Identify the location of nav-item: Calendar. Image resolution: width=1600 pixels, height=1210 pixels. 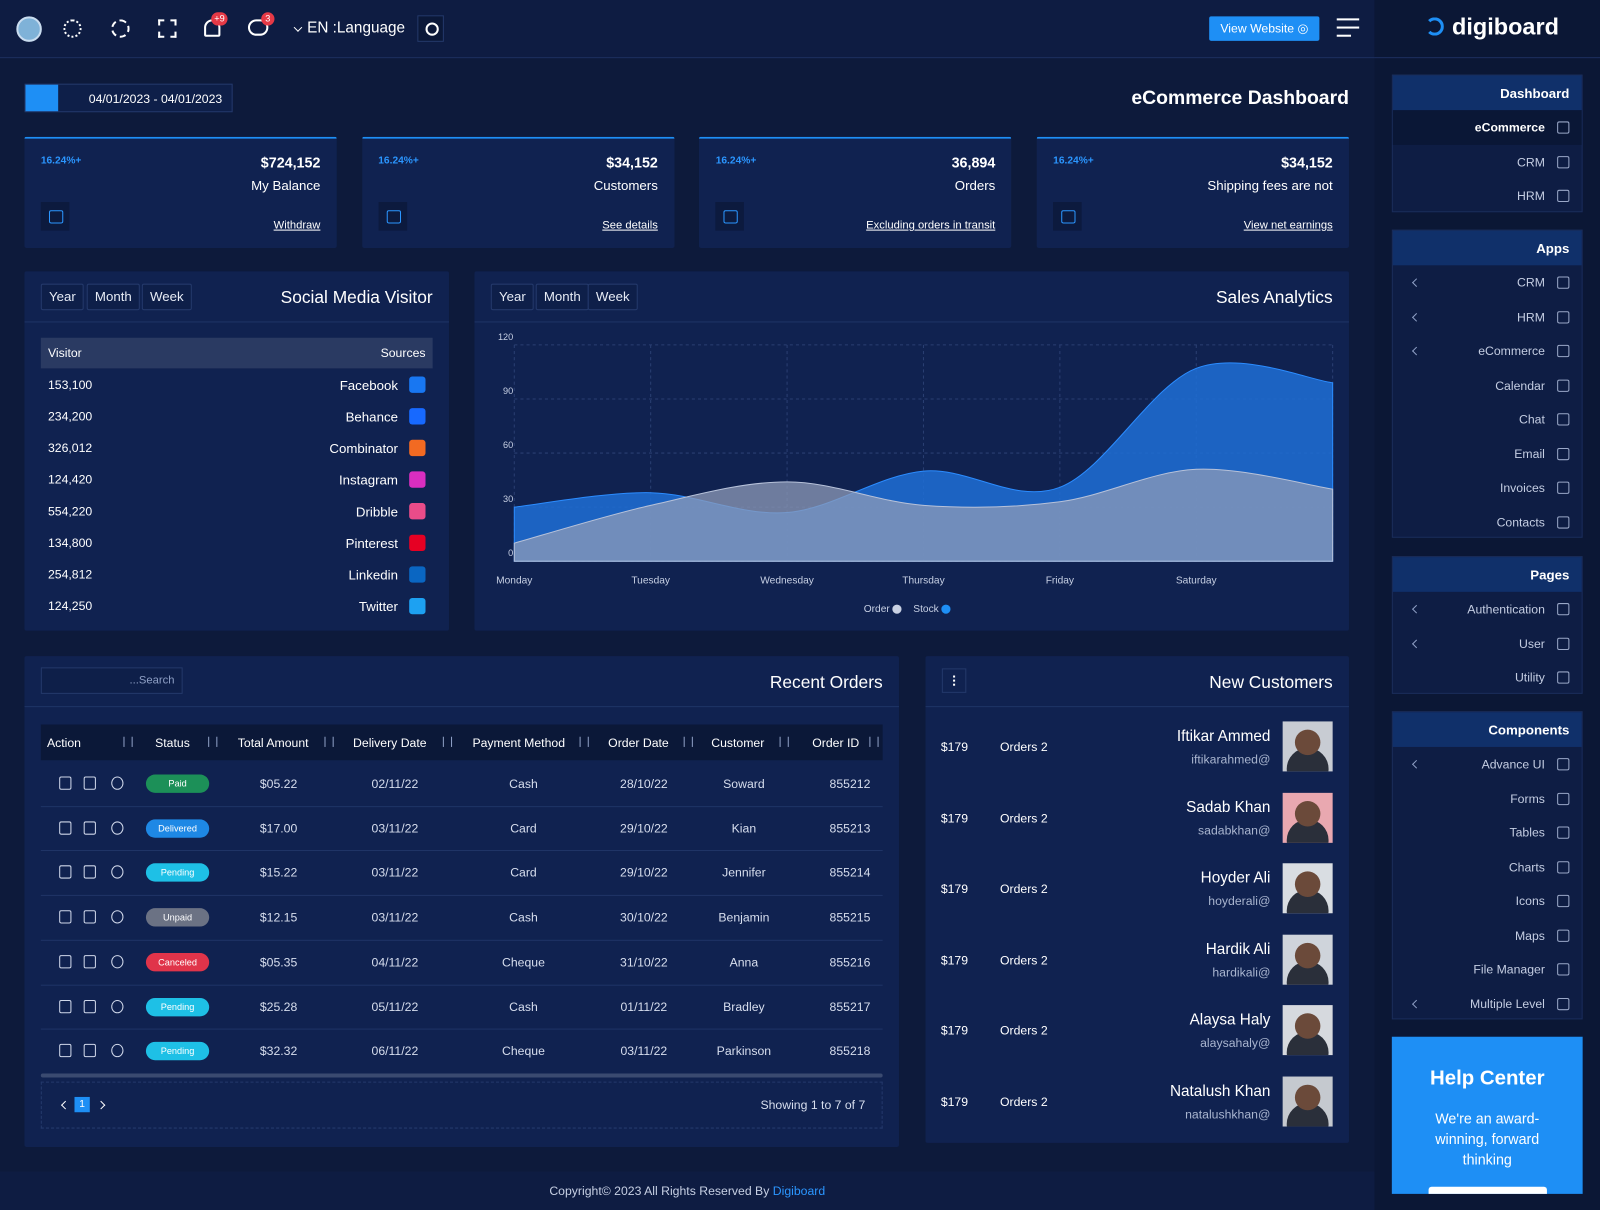
(1487, 385).